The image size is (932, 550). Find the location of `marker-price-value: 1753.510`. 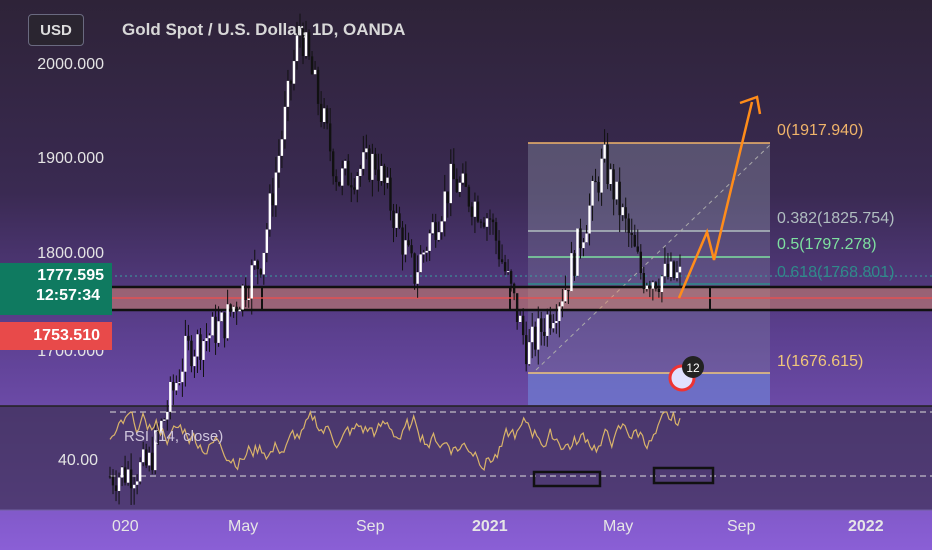

marker-price-value: 1753.510 is located at coordinates (66, 335).